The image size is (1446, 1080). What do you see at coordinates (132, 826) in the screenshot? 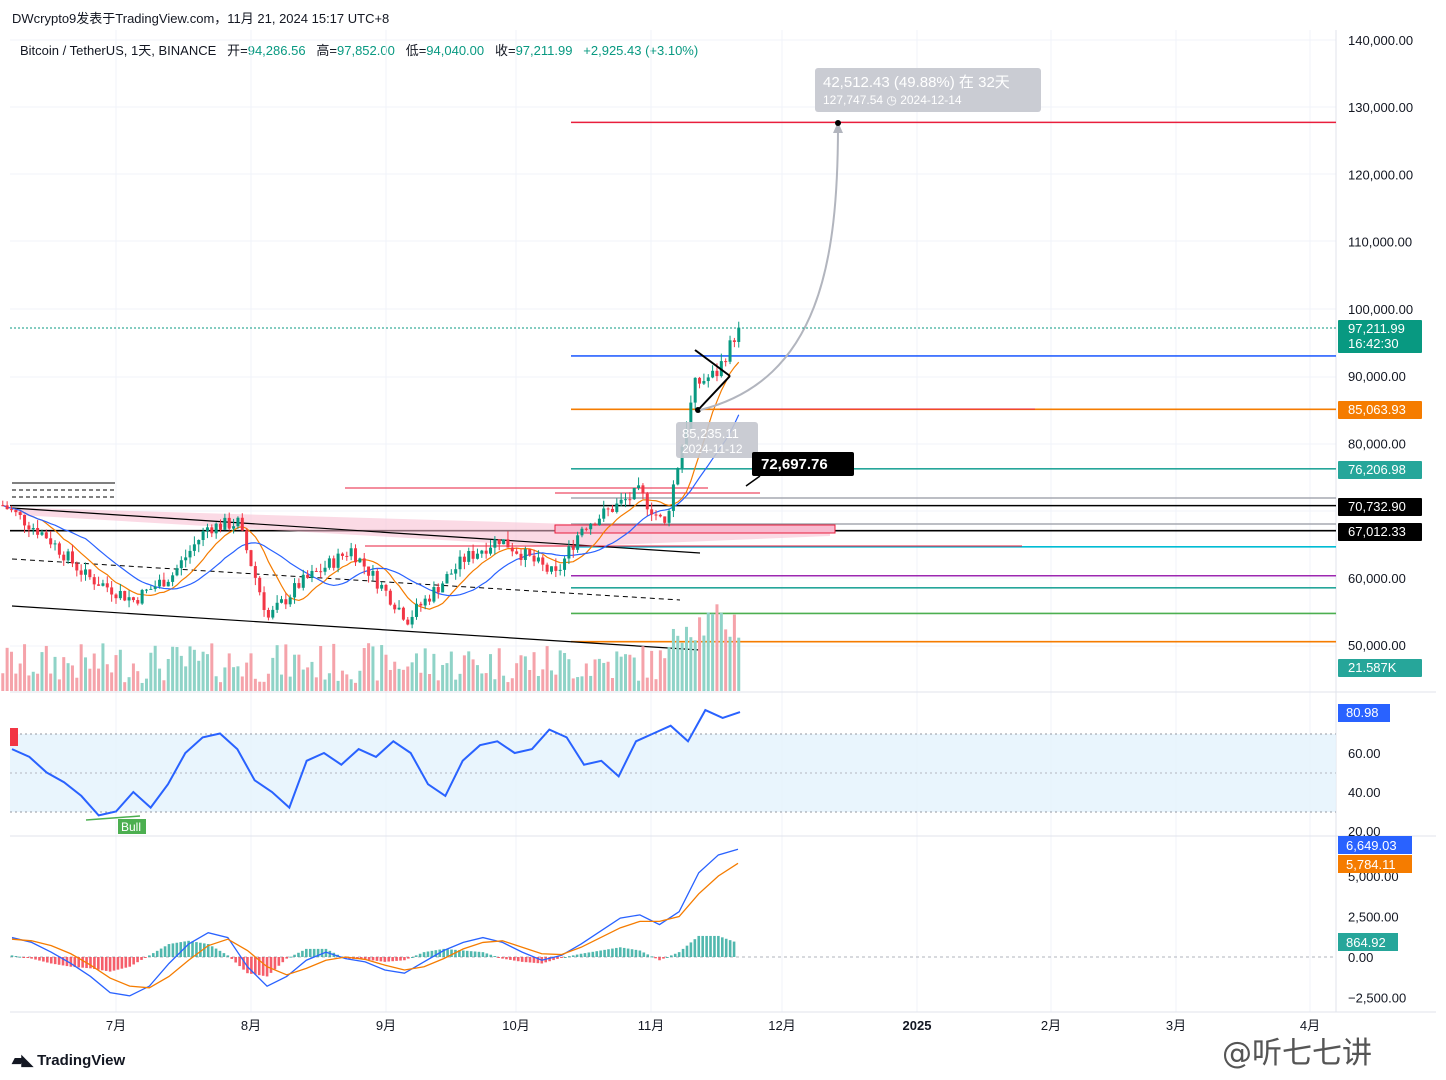
I see `bull-label-box` at bounding box center [132, 826].